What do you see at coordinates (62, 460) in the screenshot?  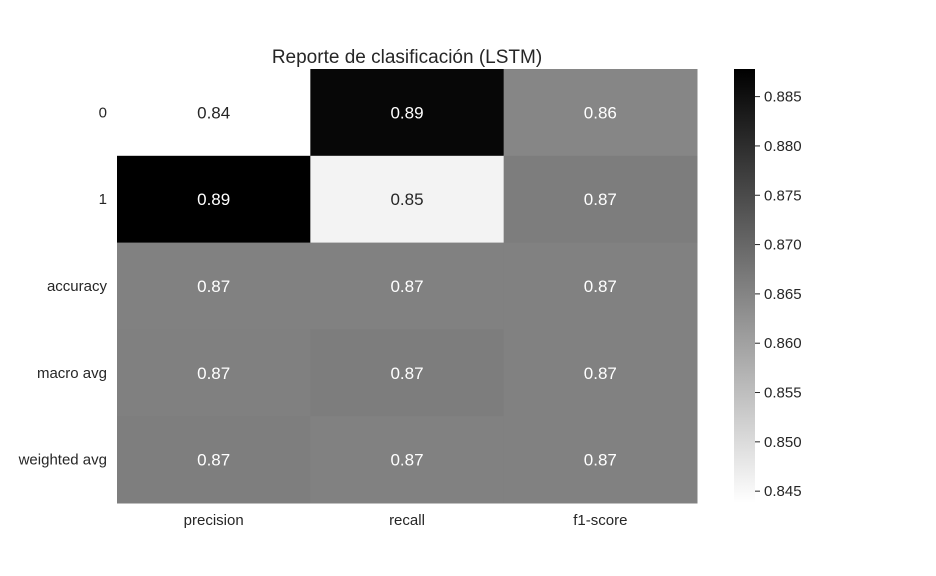 I see `row-tick-label: weighted avg` at bounding box center [62, 460].